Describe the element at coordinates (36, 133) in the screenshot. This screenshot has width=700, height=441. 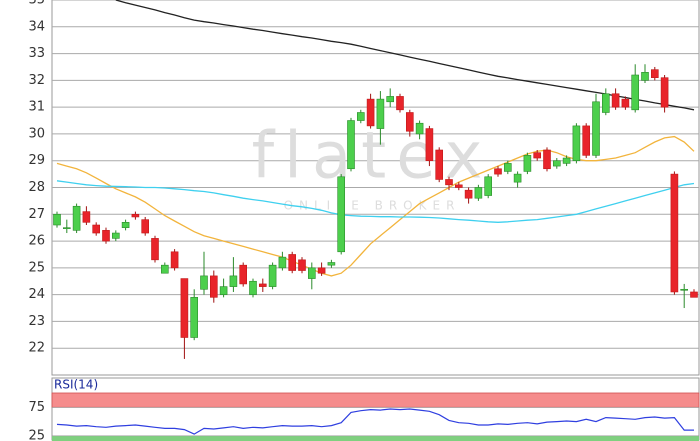
I see `y-tick-label: 30` at that location.